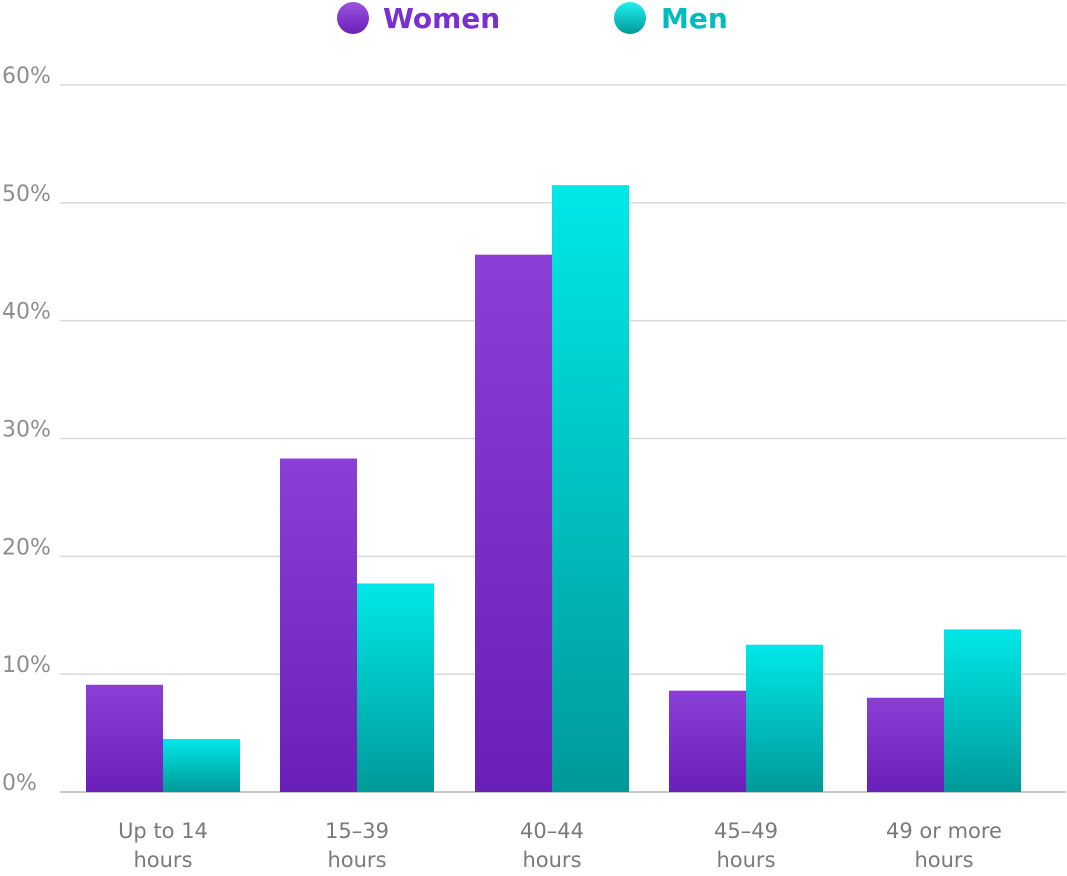 Image resolution: width=1067 pixels, height=876 pixels. Describe the element at coordinates (746, 845) in the screenshot. I see `x-tick-label: 45–49 hours` at that location.